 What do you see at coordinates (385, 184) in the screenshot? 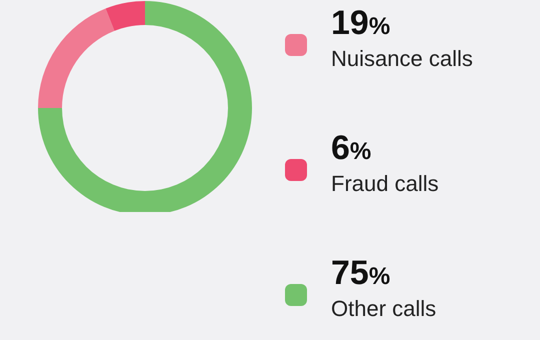
I see `legend-label: Fraud calls` at bounding box center [385, 184].